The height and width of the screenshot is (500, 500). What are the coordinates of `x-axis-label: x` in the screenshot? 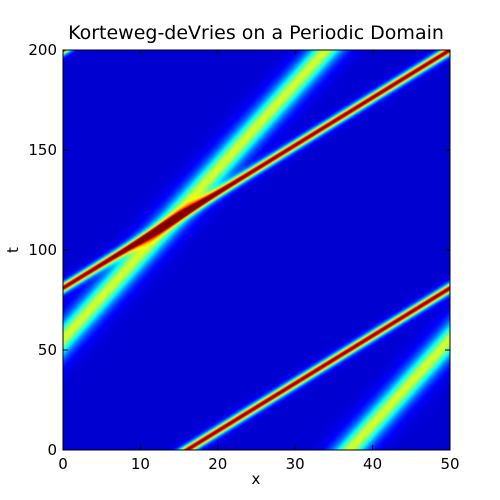 It's located at (256, 479).